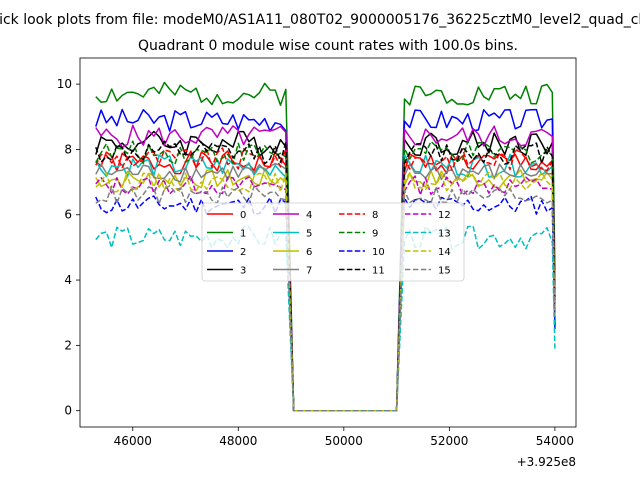  Describe the element at coordinates (68, 149) in the screenshot. I see `y-tick-label: 8` at that location.